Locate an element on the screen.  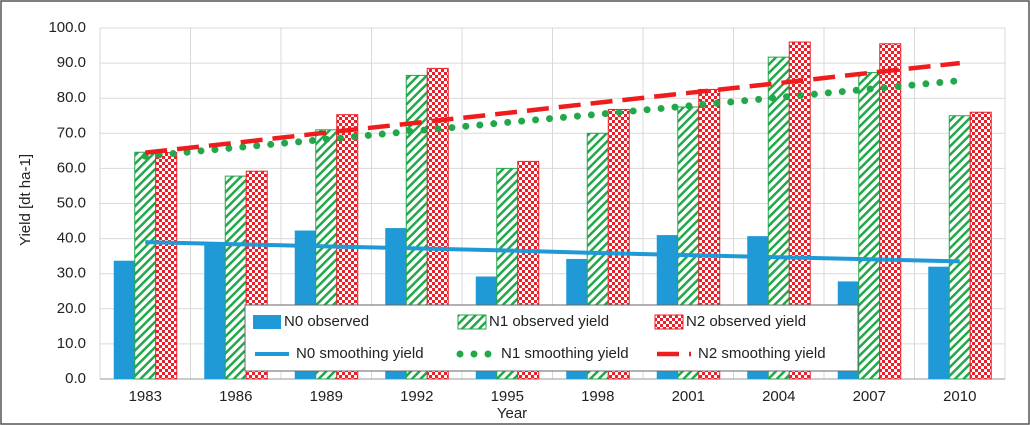
x-axis-title: Year is located at coordinates (512, 413).